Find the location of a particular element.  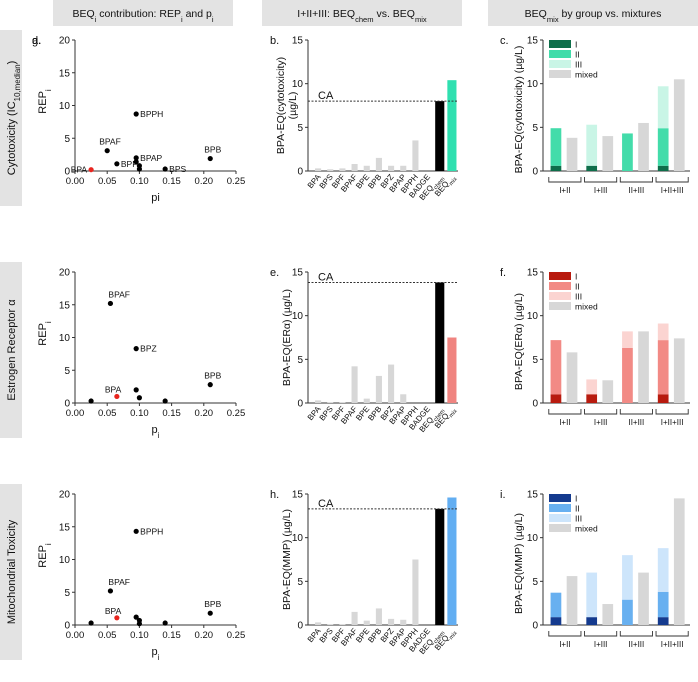

legend-swatch-I is located at coordinates (560, 498).